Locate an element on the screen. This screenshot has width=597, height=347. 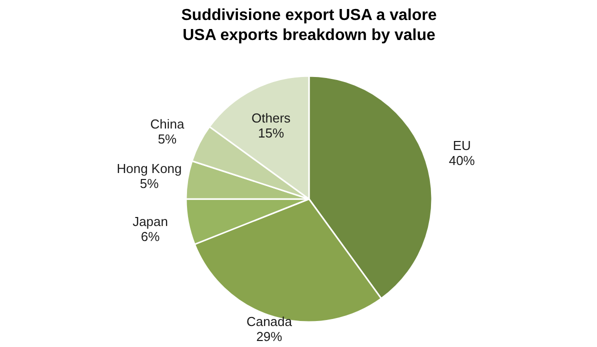
slice-label: Japan is located at coordinates (150, 221).